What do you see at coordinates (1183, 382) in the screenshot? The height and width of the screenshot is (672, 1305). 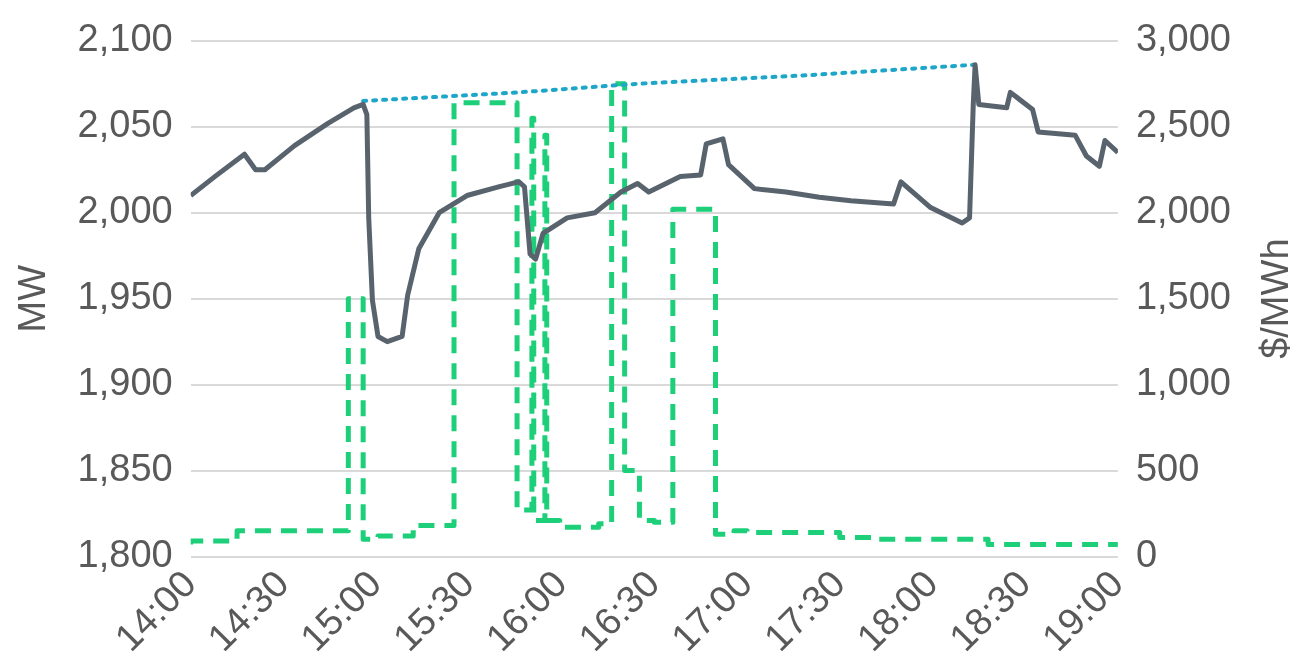 I see `y2-tick-label: 1,000` at bounding box center [1183, 382].